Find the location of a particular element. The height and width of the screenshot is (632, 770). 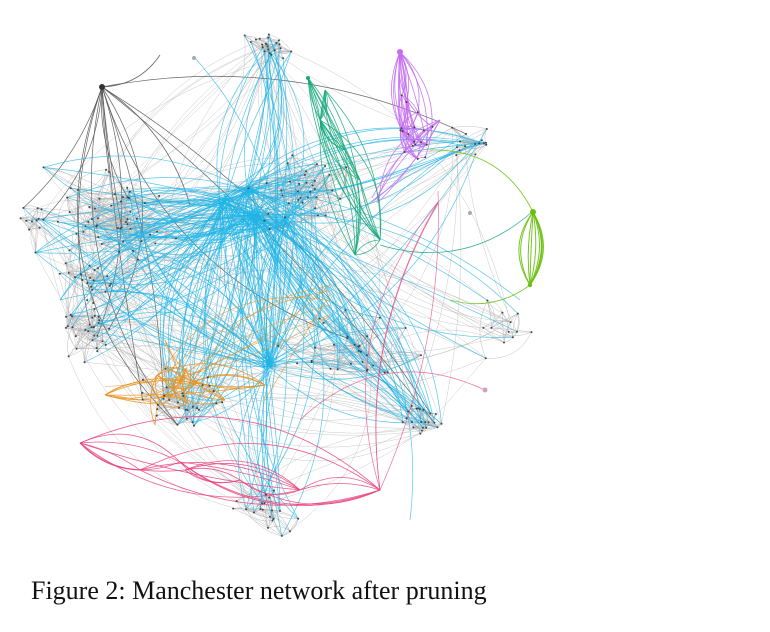

dark-hub-node is located at coordinates (102, 87).